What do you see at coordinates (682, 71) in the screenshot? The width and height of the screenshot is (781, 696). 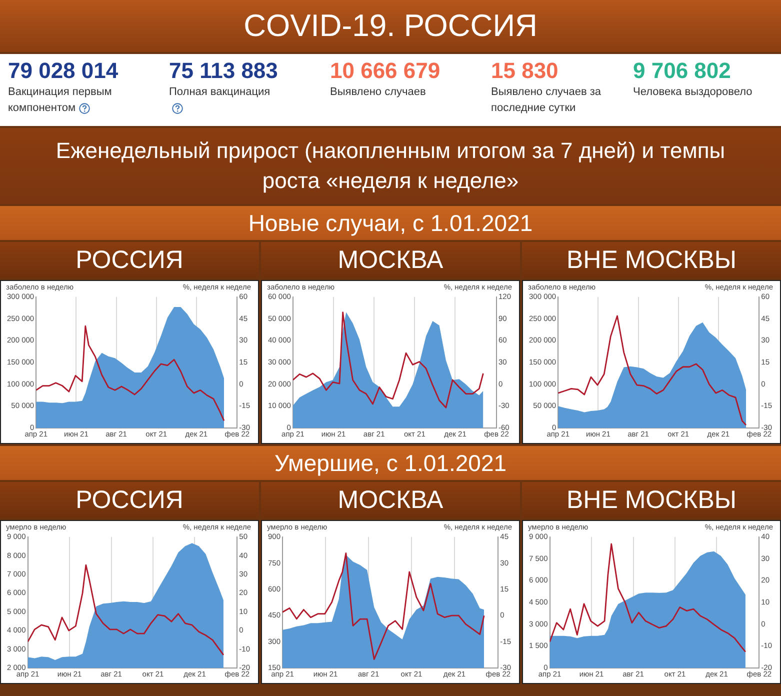 I see `text: 9 706 802` at bounding box center [682, 71].